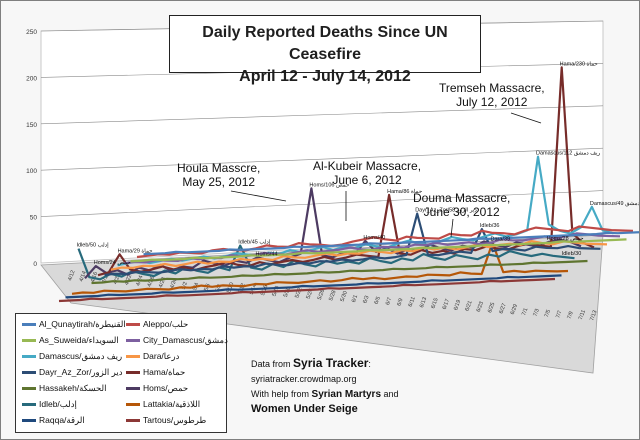 The width and height of the screenshot is (640, 440). I want to click on data-label: Dayr_Az_Zor/58 دير الزور, so click(446, 210).